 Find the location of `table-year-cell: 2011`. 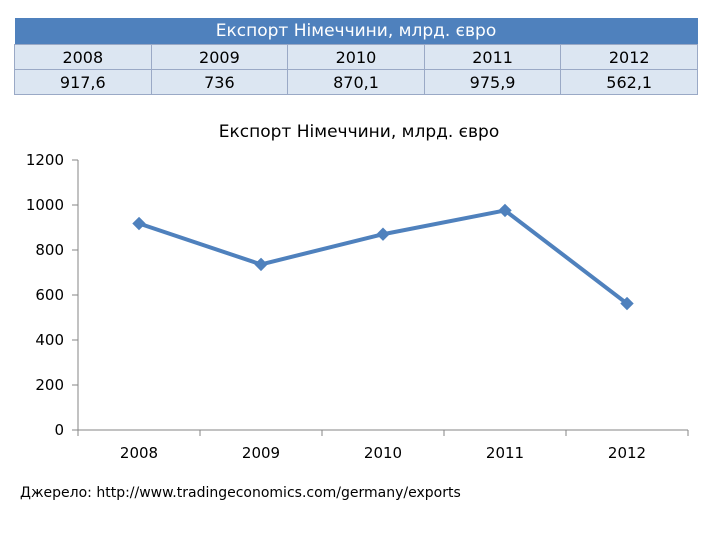

table-year-cell: 2011 is located at coordinates (492, 57).